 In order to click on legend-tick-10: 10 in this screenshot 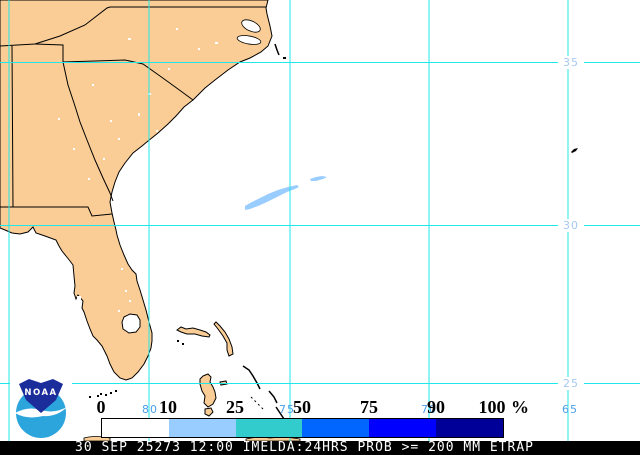, I will do `click(168, 407)`.